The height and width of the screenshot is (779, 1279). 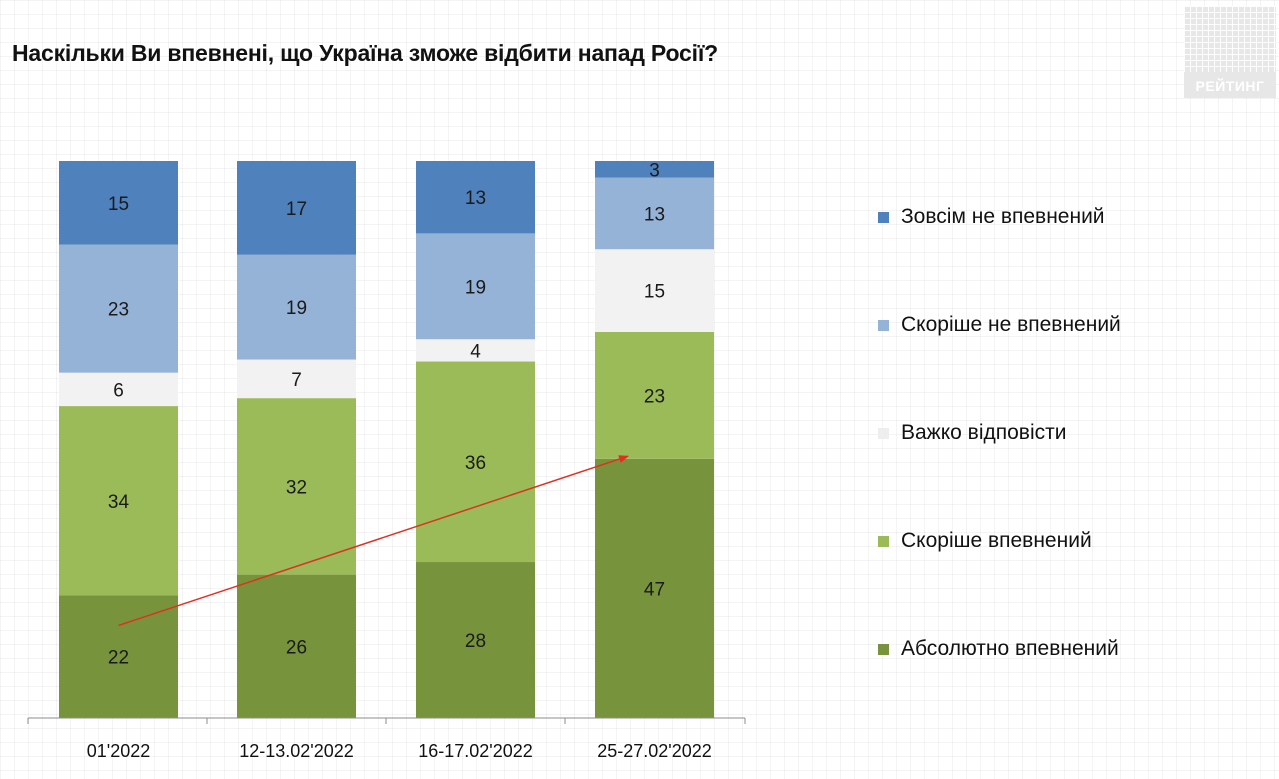 What do you see at coordinates (1230, 86) in the screenshot?
I see `logo-text: РЕЙТИНГ` at bounding box center [1230, 86].